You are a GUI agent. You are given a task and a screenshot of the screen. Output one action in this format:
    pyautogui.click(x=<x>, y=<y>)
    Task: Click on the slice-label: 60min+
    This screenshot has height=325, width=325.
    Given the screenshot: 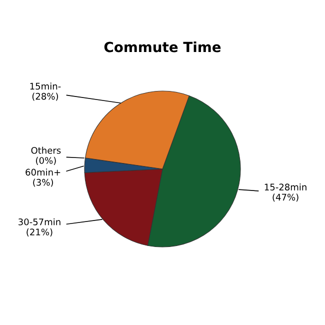 What is the action you would take?
    pyautogui.click(x=43, y=172)
    